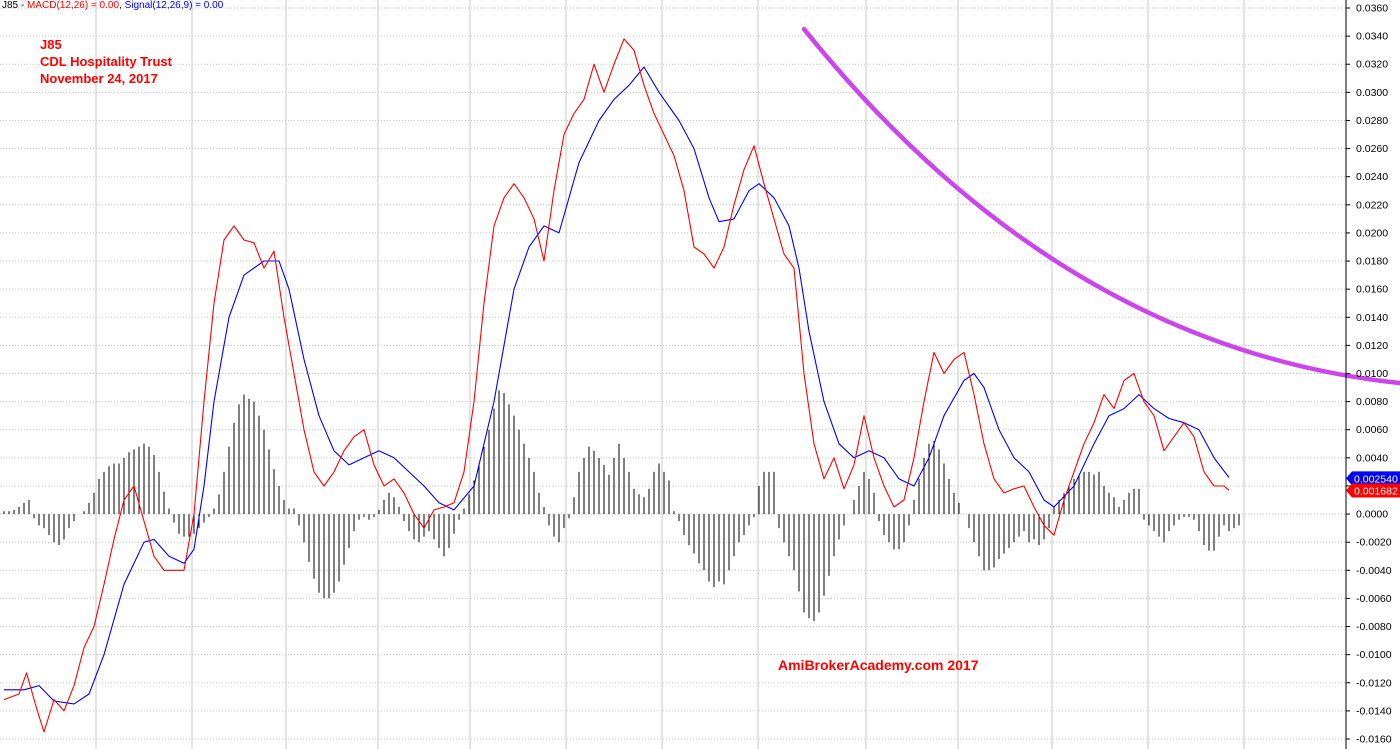  I want to click on y-tick-label: 0.0120, so click(1372, 346).